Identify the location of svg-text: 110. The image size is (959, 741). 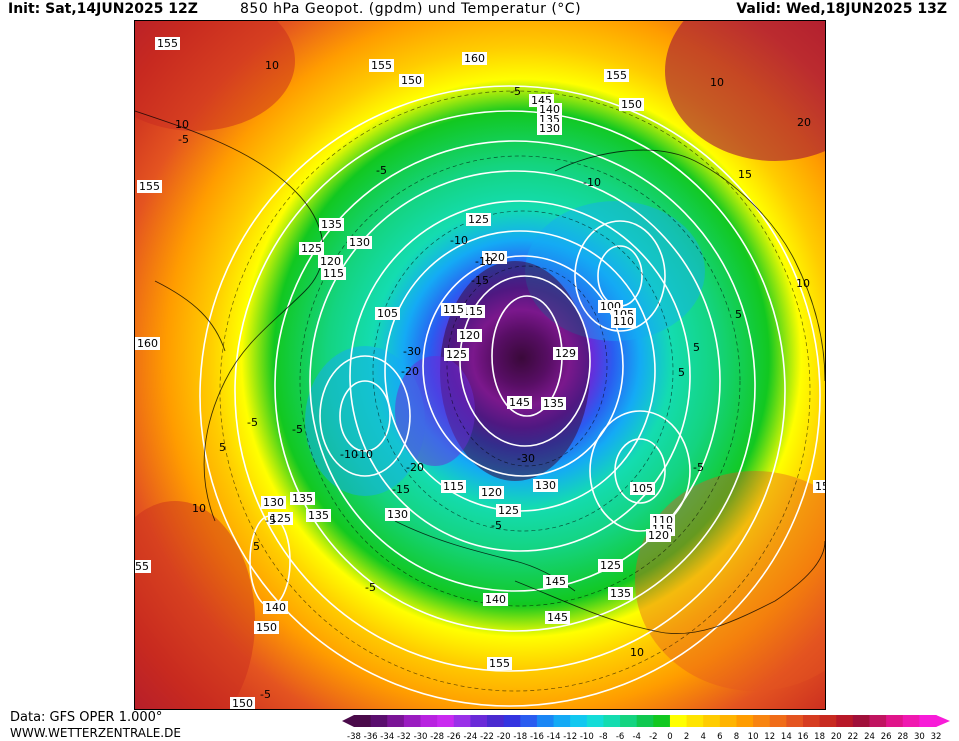
(623, 321).